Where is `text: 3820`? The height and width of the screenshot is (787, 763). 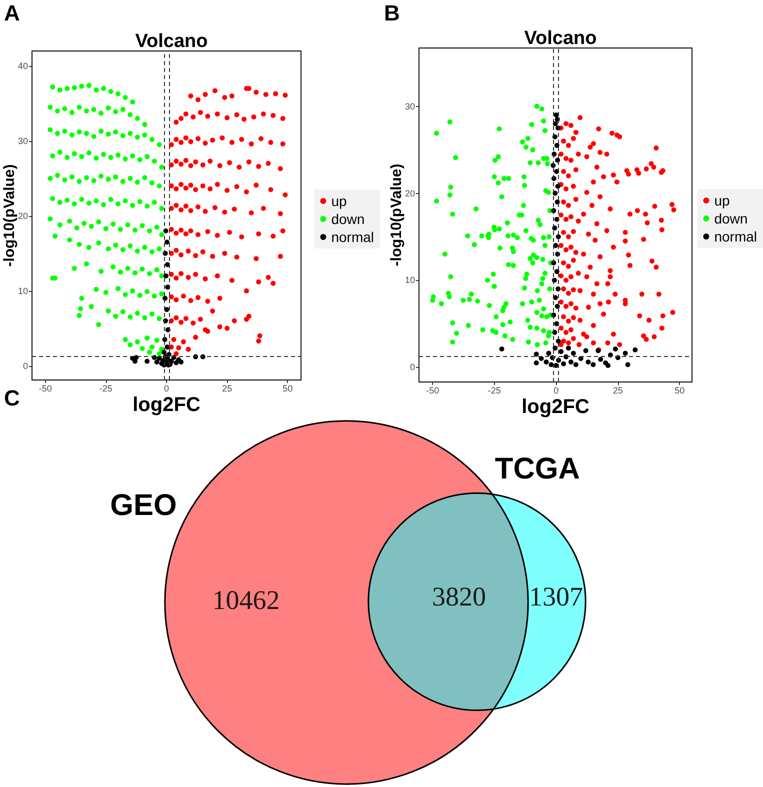
text: 3820 is located at coordinates (459, 597).